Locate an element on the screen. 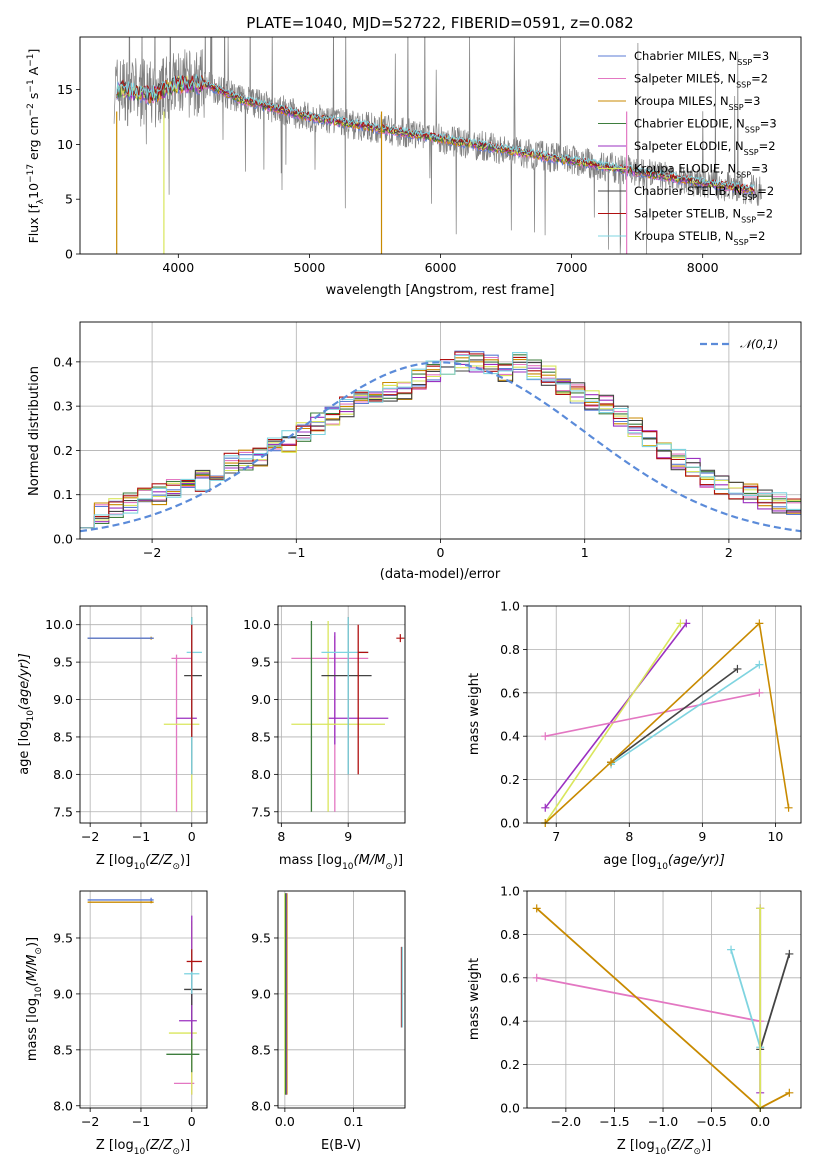  spectrum-ylabel: Flux [fλ10−17 erg cm−2 s−1 A−1] is located at coordinates (36, 146).